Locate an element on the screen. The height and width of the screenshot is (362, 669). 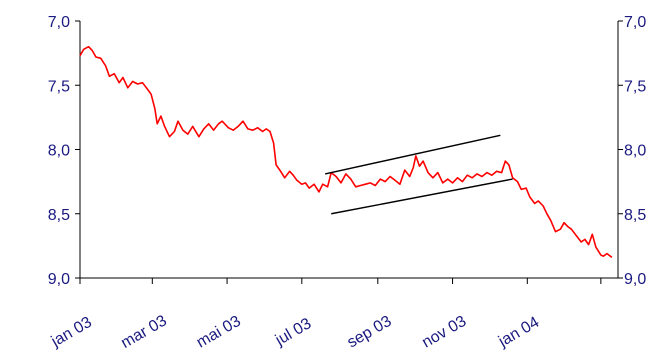
x-tick-label: sep 03 is located at coordinates (369, 332).